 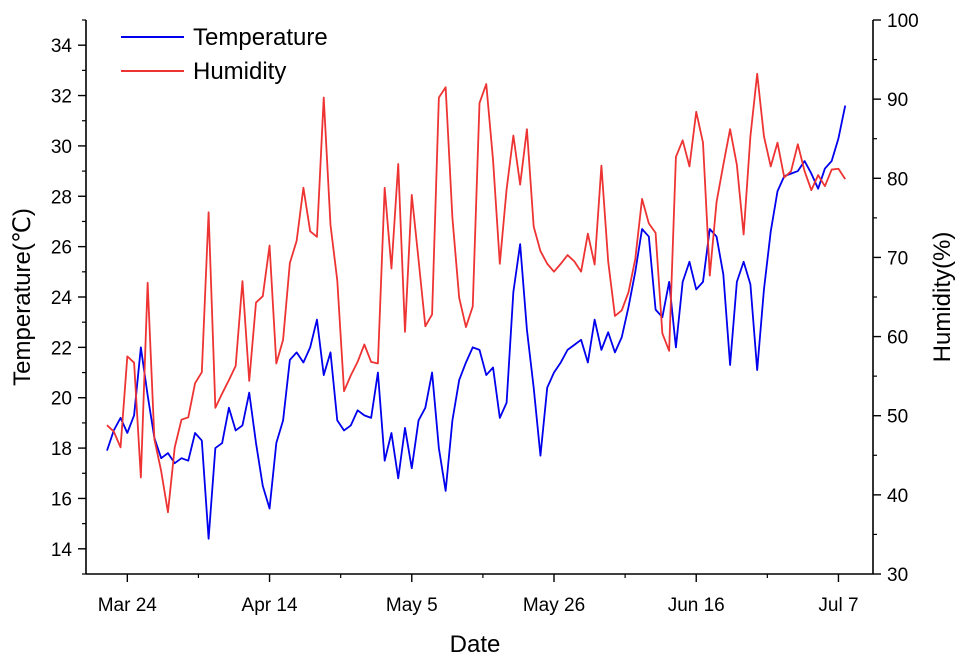 I want to click on left-tick-label: 18, so click(x=61, y=449).